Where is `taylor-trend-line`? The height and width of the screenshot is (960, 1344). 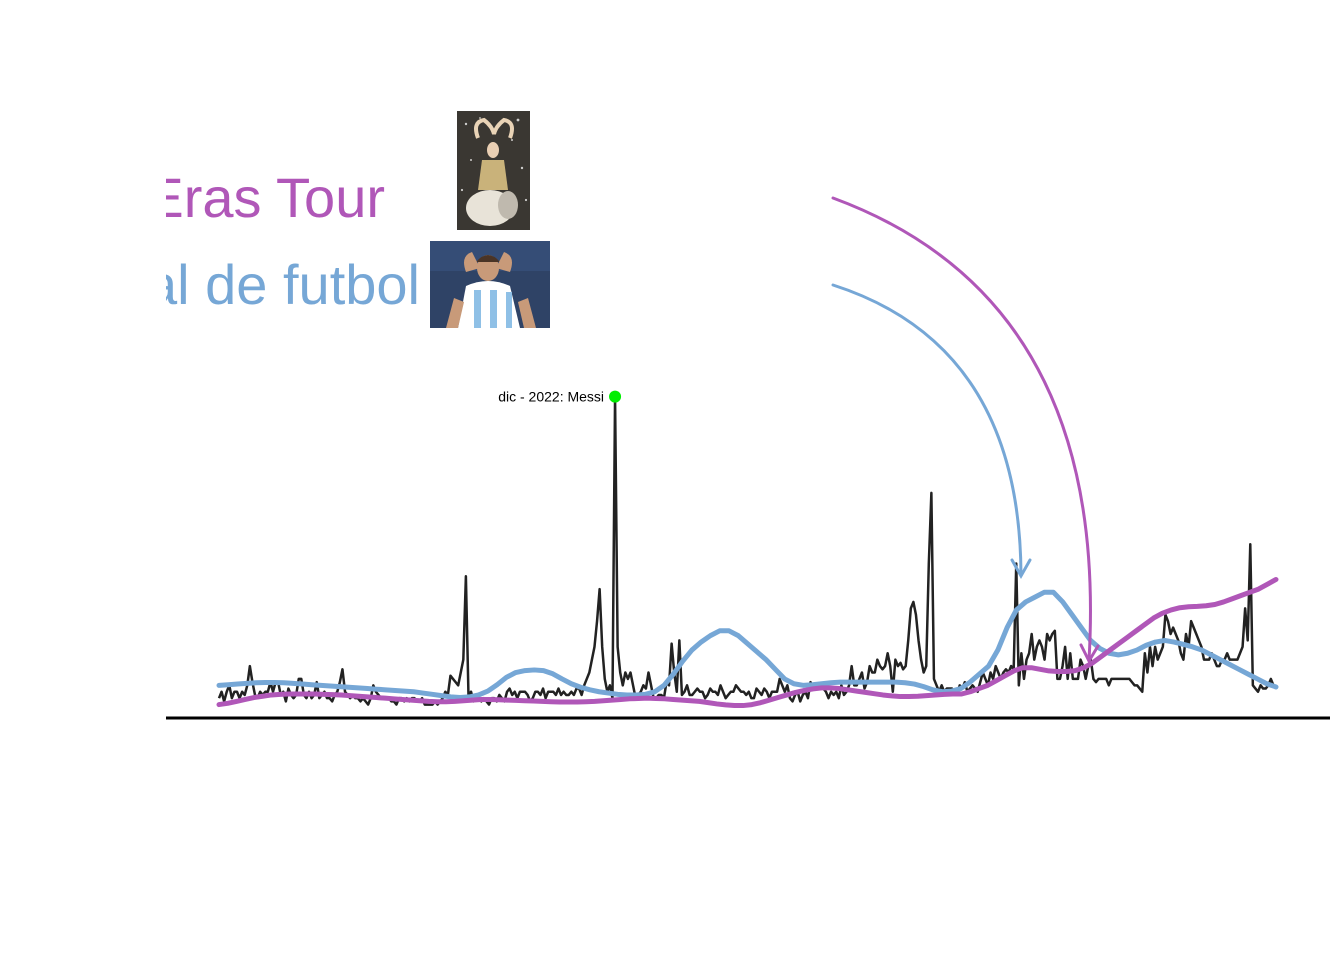
taylor-trend-line is located at coordinates (747, 642).